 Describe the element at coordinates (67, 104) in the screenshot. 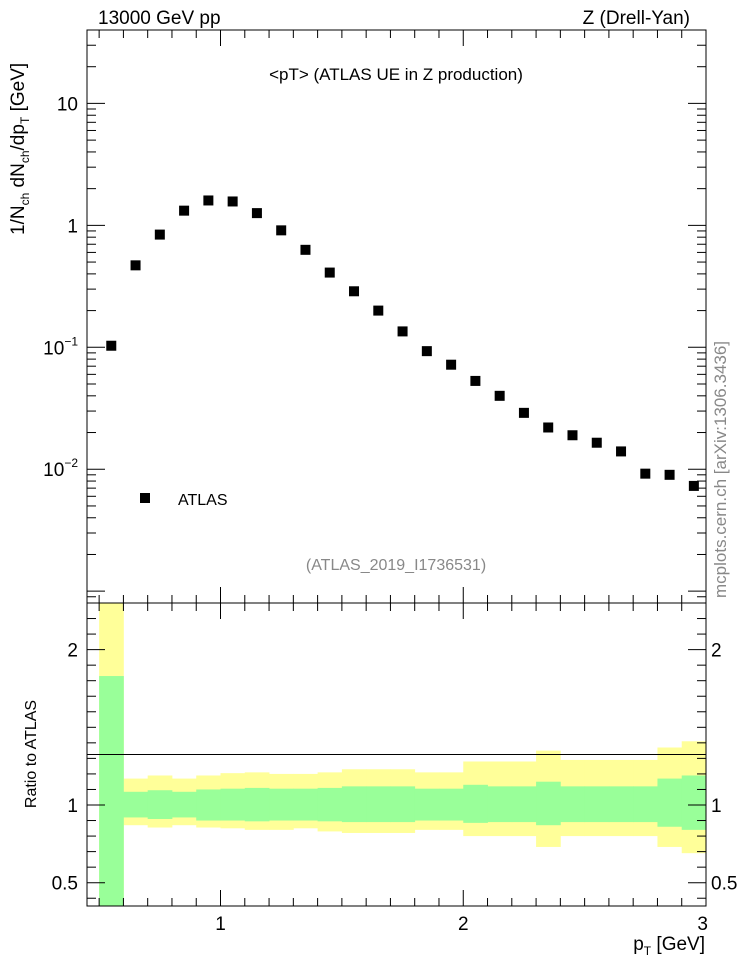

I see `main-y-tick-label: 10` at that location.